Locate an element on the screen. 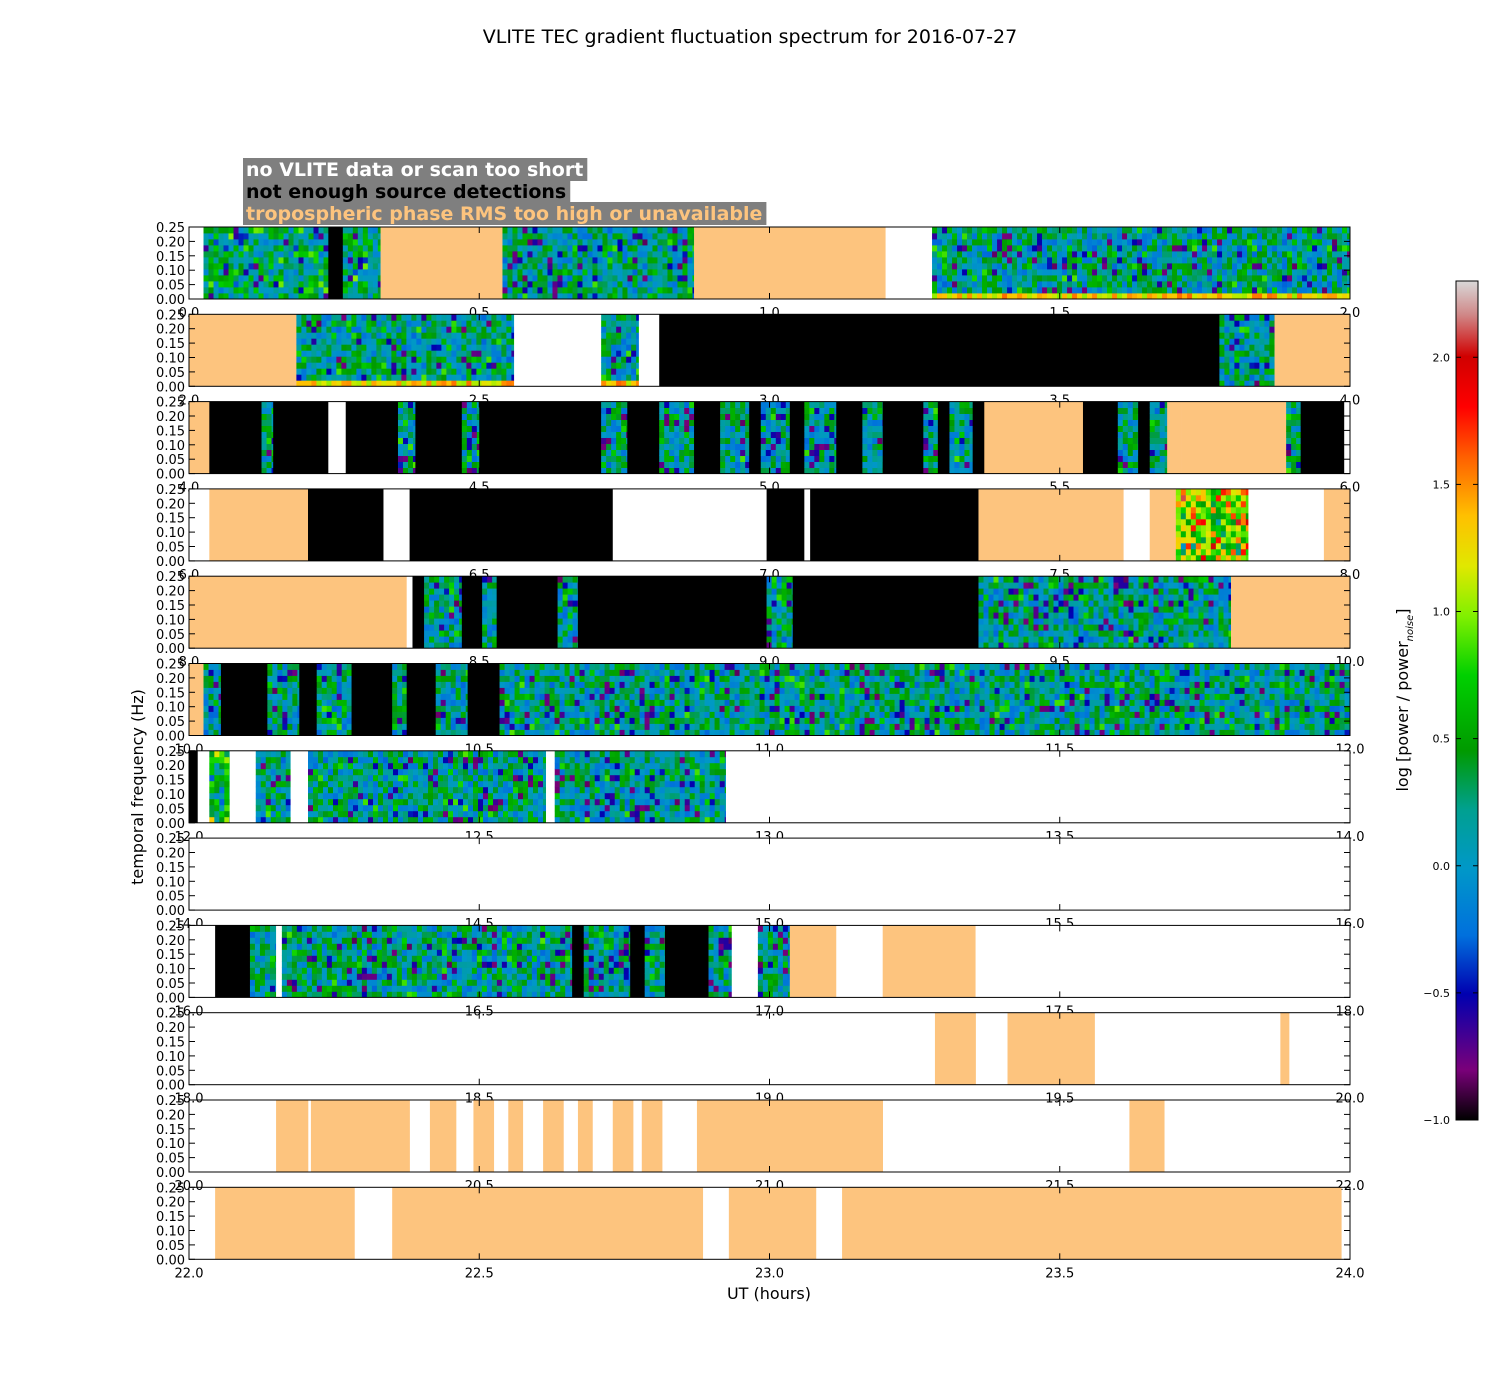 Image resolution: width=1500 pixels, height=1400 pixels. colorbar-tick-label: 2.0 is located at coordinates (1442, 357).